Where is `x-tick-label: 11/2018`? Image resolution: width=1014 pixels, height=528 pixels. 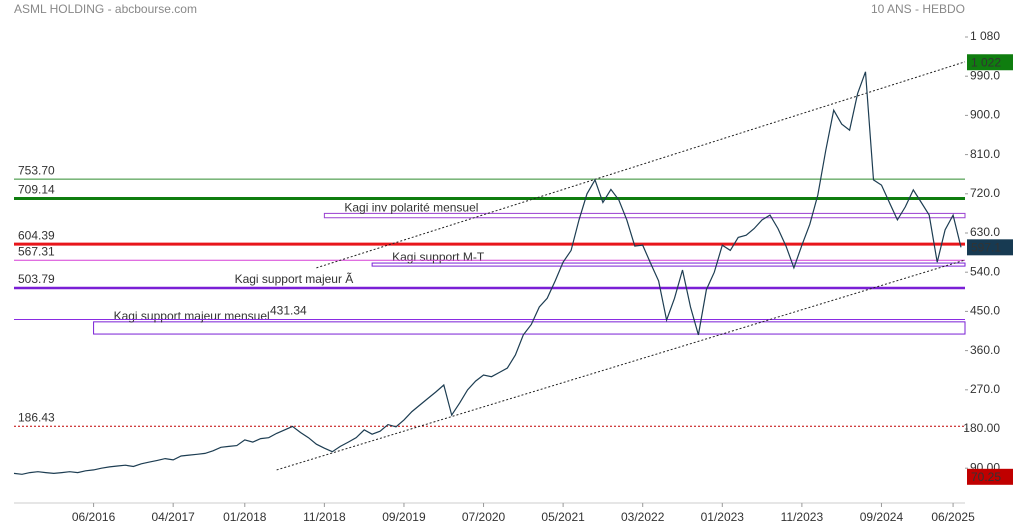
x-tick-label: 11/2018 is located at coordinates (324, 517).